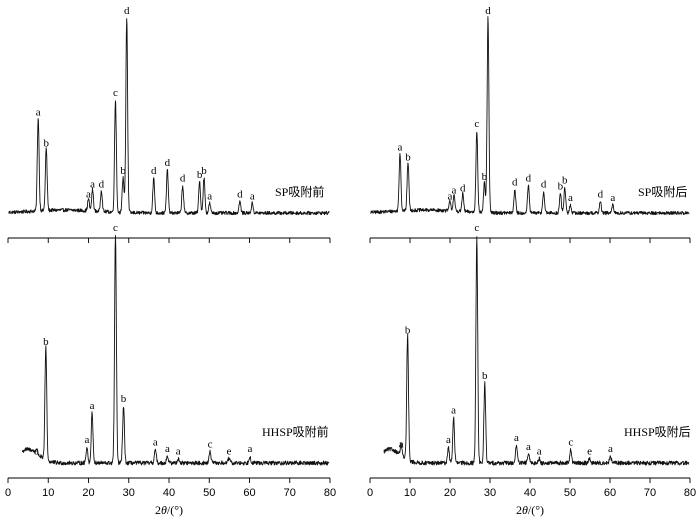 The height and width of the screenshot is (520, 700). I want to click on series-name: HHSP吸附前, so click(295, 431).